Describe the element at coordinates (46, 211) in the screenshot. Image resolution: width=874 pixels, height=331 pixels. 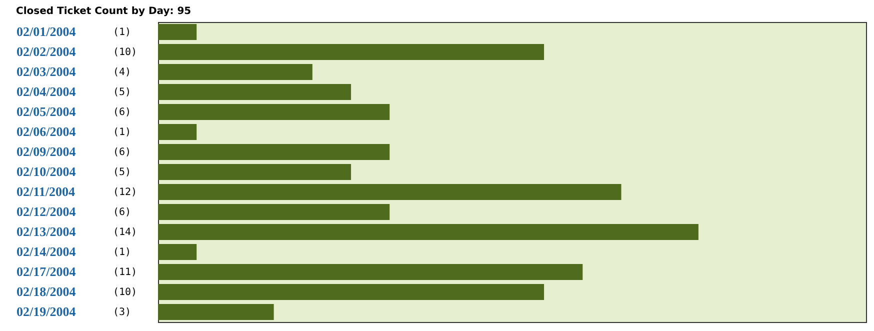
I see `y-tick-label: 02/12/2004` at that location.